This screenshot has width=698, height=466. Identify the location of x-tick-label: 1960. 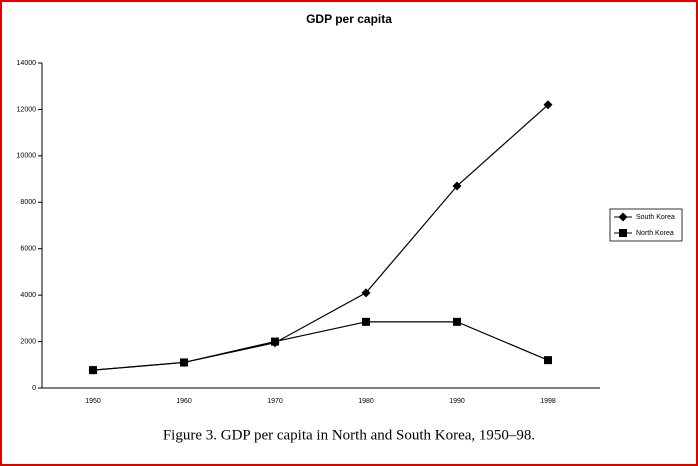
(184, 401).